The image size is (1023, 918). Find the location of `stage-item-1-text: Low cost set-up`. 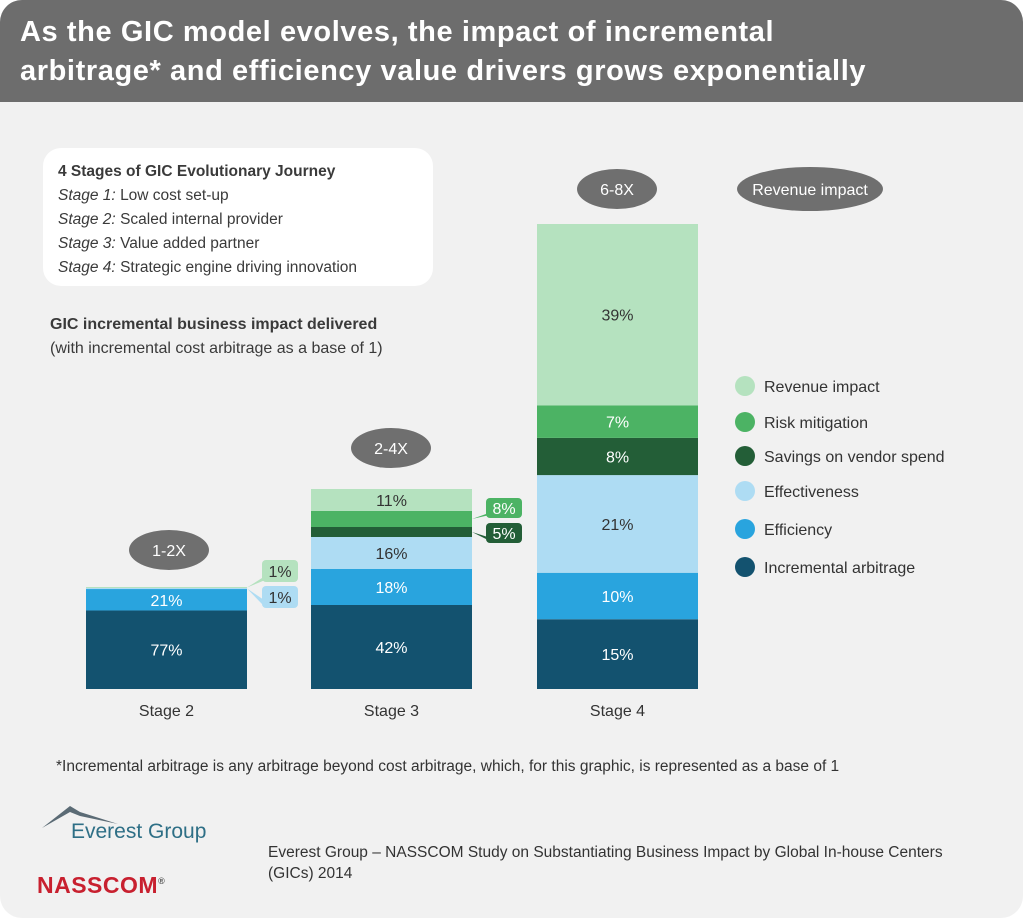

stage-item-1-text: Low cost set-up is located at coordinates (174, 195).